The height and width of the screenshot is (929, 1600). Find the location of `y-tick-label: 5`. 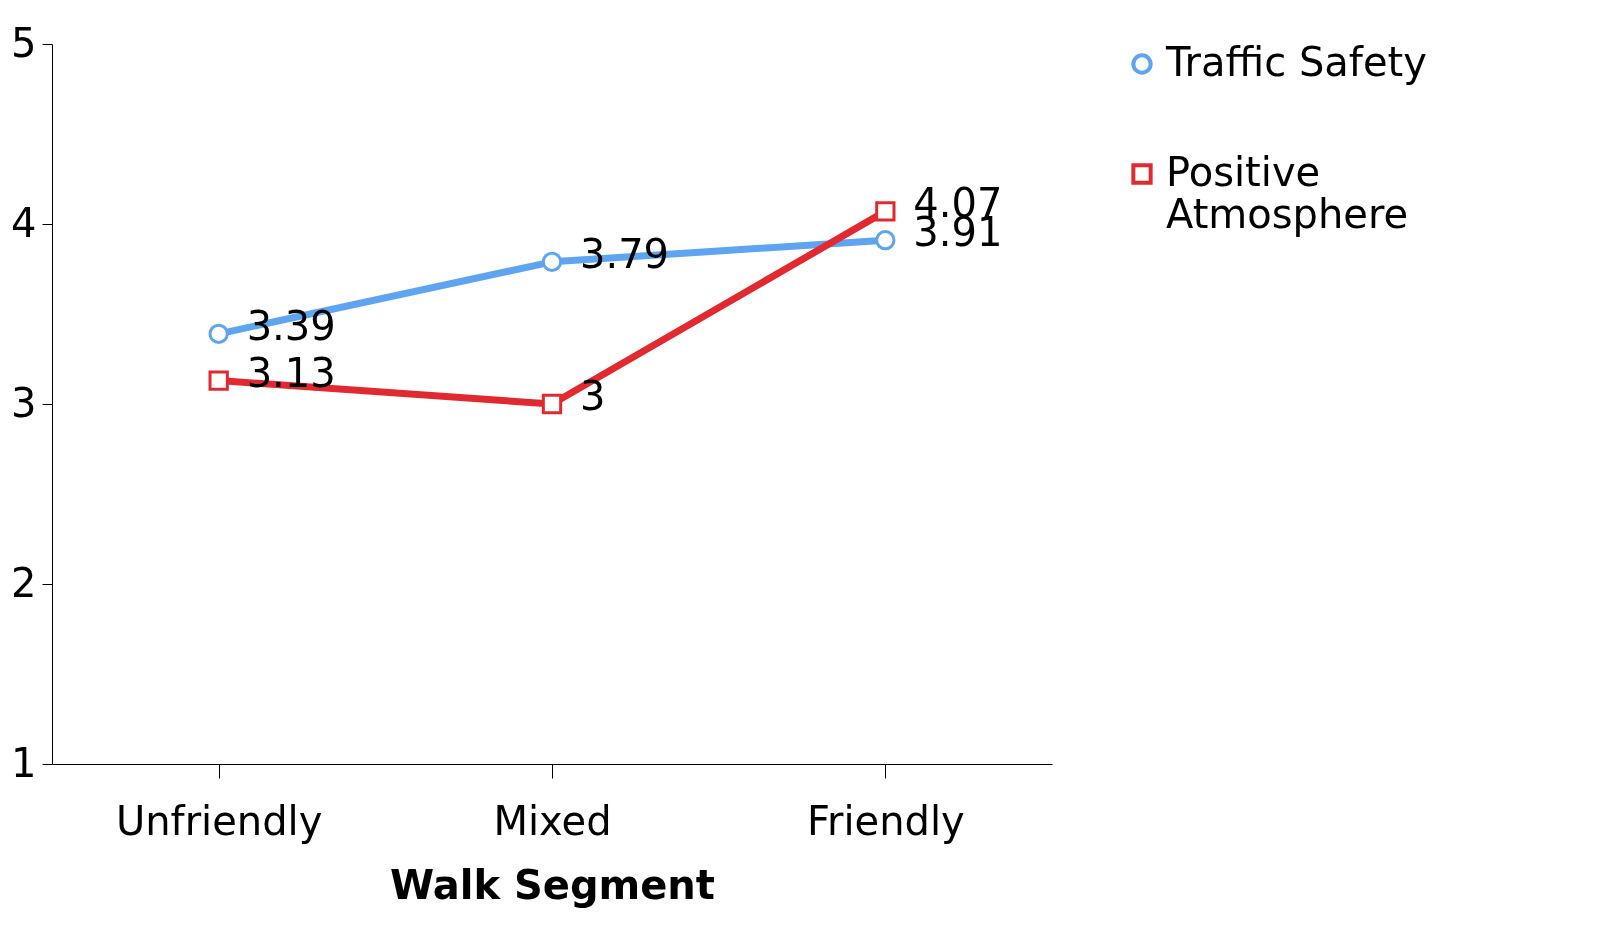

y-tick-label: 5 is located at coordinates (24, 42).